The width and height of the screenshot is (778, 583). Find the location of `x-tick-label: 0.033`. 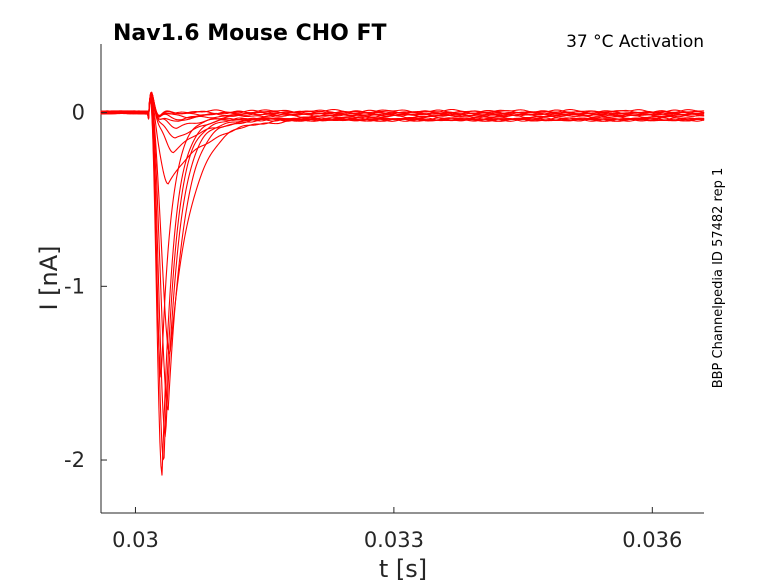

x-tick-label: 0.033 is located at coordinates (394, 540).